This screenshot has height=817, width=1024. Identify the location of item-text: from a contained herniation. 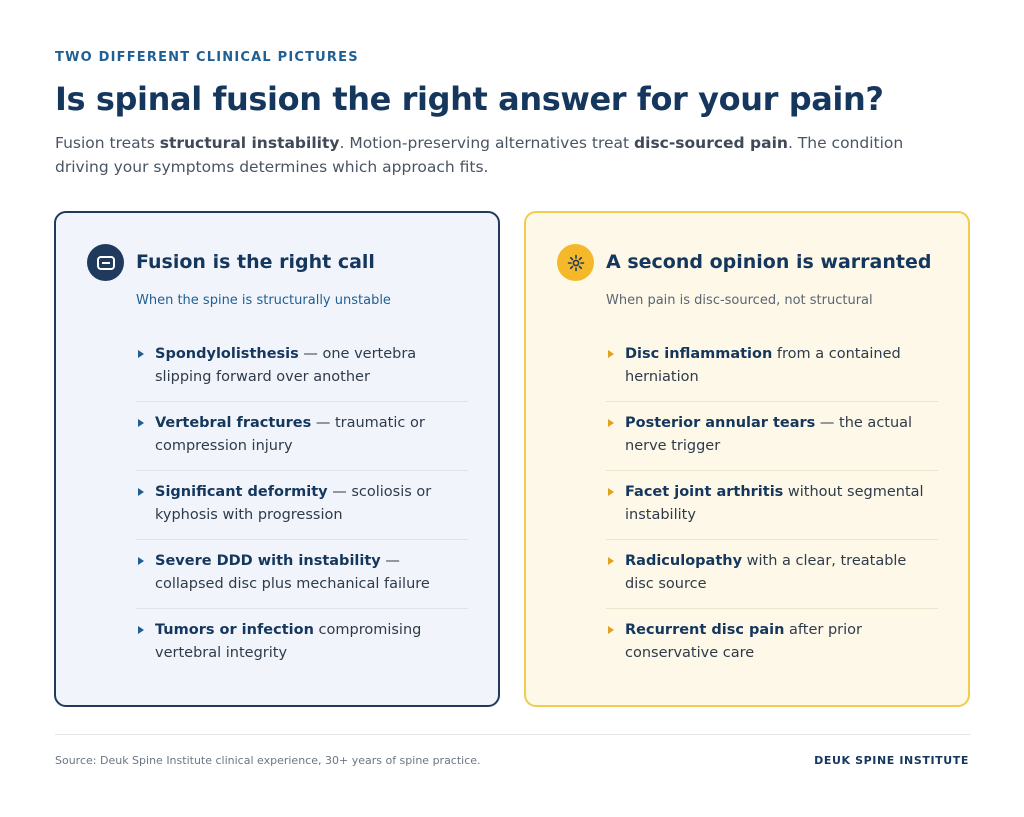
(763, 365).